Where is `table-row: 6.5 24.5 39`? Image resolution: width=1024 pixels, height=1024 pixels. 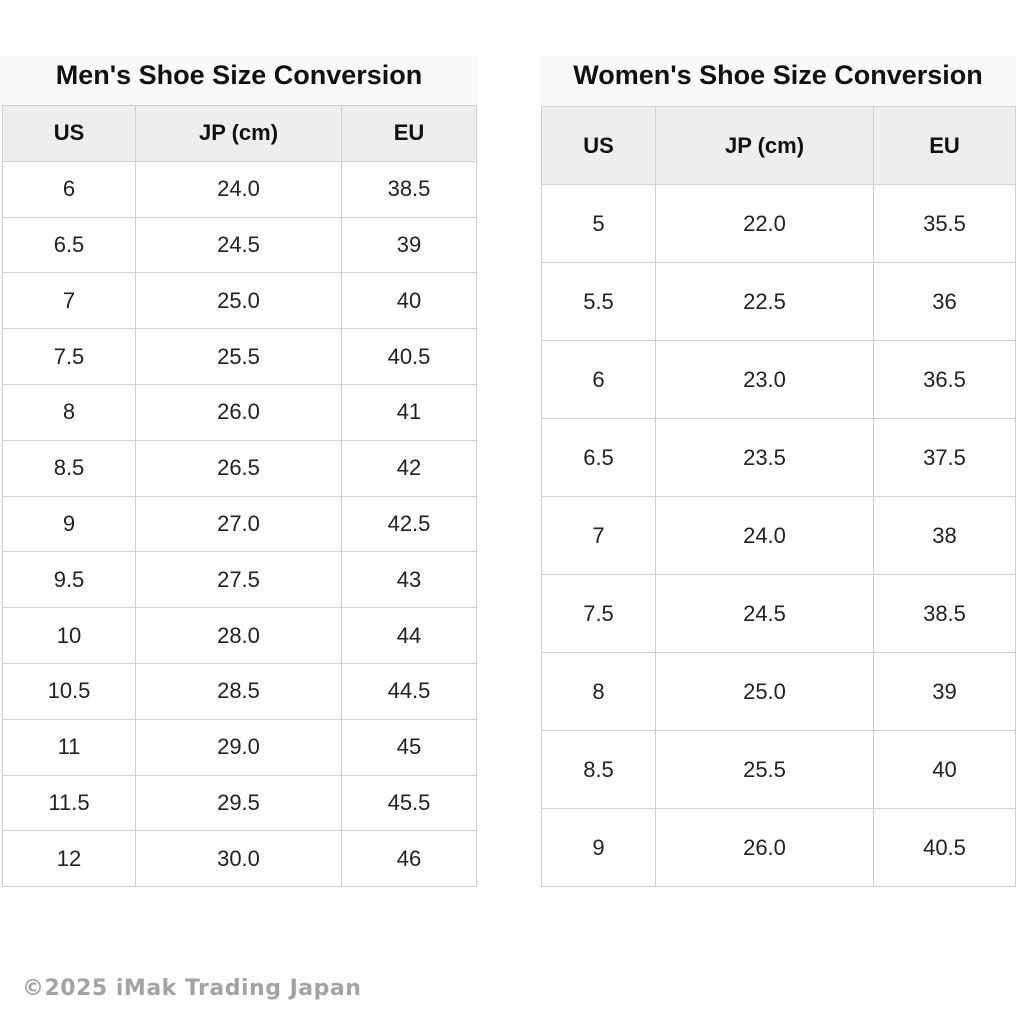
table-row: 6.5 24.5 39 is located at coordinates (239, 245).